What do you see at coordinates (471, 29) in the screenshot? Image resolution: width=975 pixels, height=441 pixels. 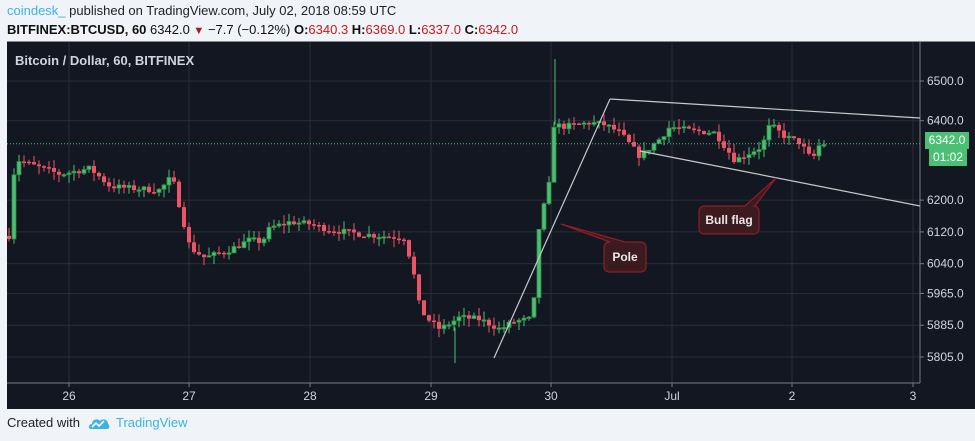 I see `close-label: C:` at bounding box center [471, 29].